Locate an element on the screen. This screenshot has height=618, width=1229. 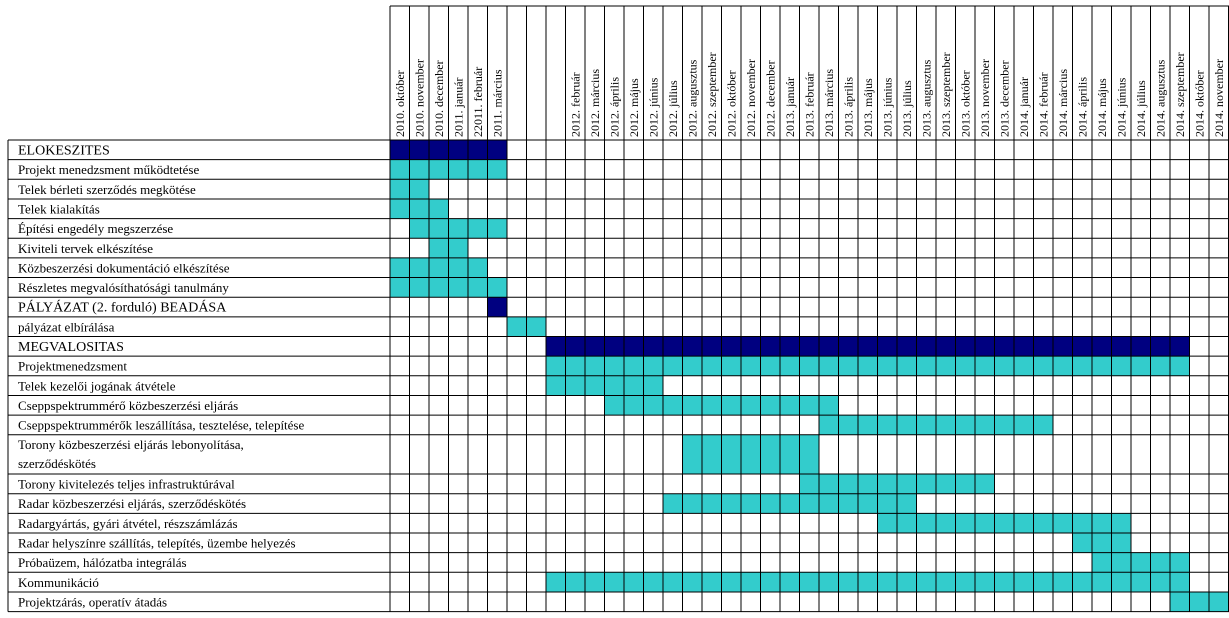
month-header-label: 2013. augusztus is located at coordinates (927, 98).